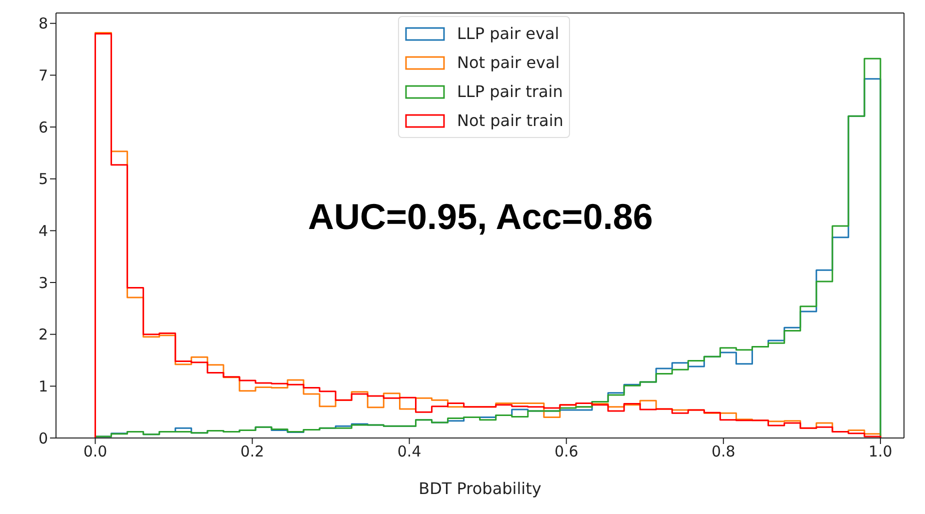 Image resolution: width=925 pixels, height=514 pixels. What do you see at coordinates (252, 451) in the screenshot?
I see `x-tick-label: 0.2` at bounding box center [252, 451].